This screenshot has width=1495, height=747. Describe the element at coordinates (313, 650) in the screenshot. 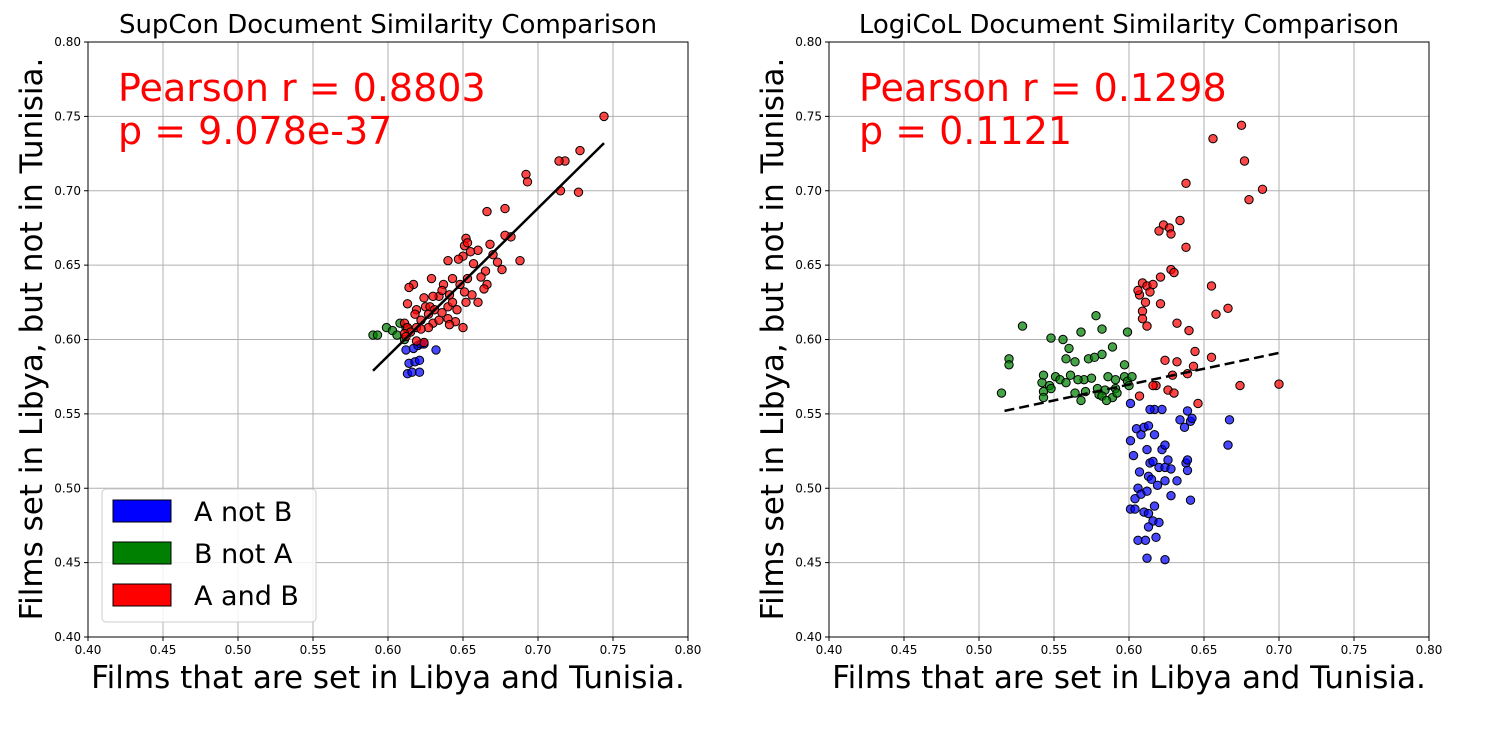

I see `x-tick-label: 0.55` at that location.